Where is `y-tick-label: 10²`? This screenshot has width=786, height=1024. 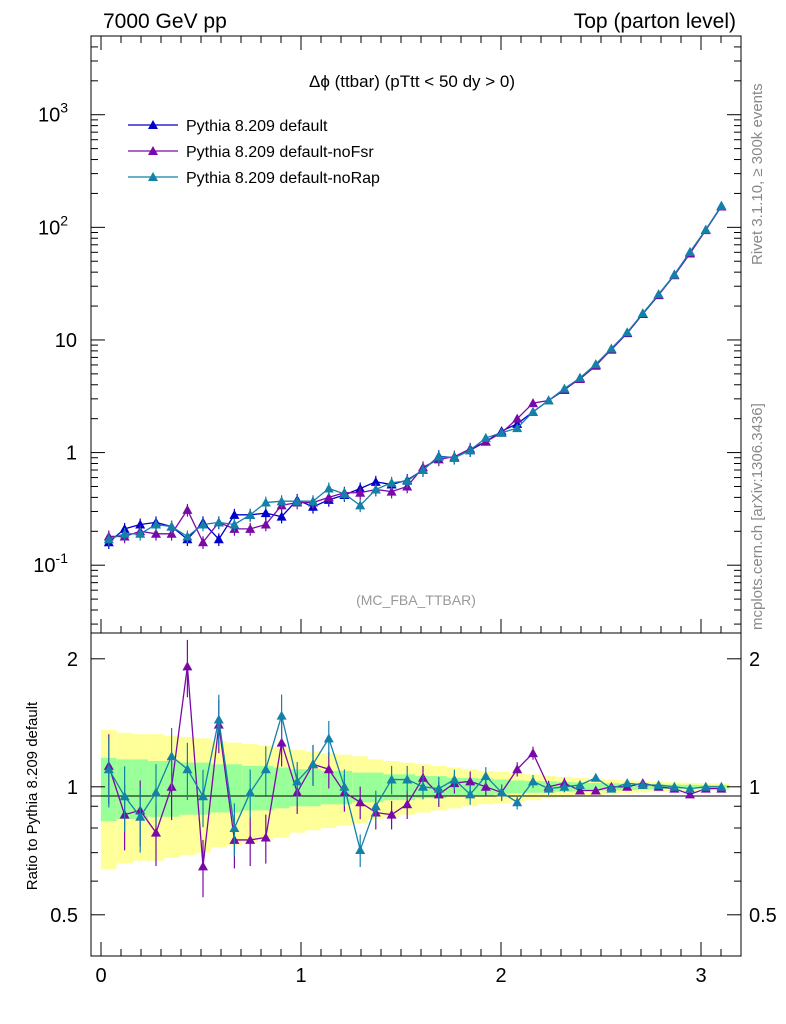 y-tick-label: 10² is located at coordinates (53, 225).